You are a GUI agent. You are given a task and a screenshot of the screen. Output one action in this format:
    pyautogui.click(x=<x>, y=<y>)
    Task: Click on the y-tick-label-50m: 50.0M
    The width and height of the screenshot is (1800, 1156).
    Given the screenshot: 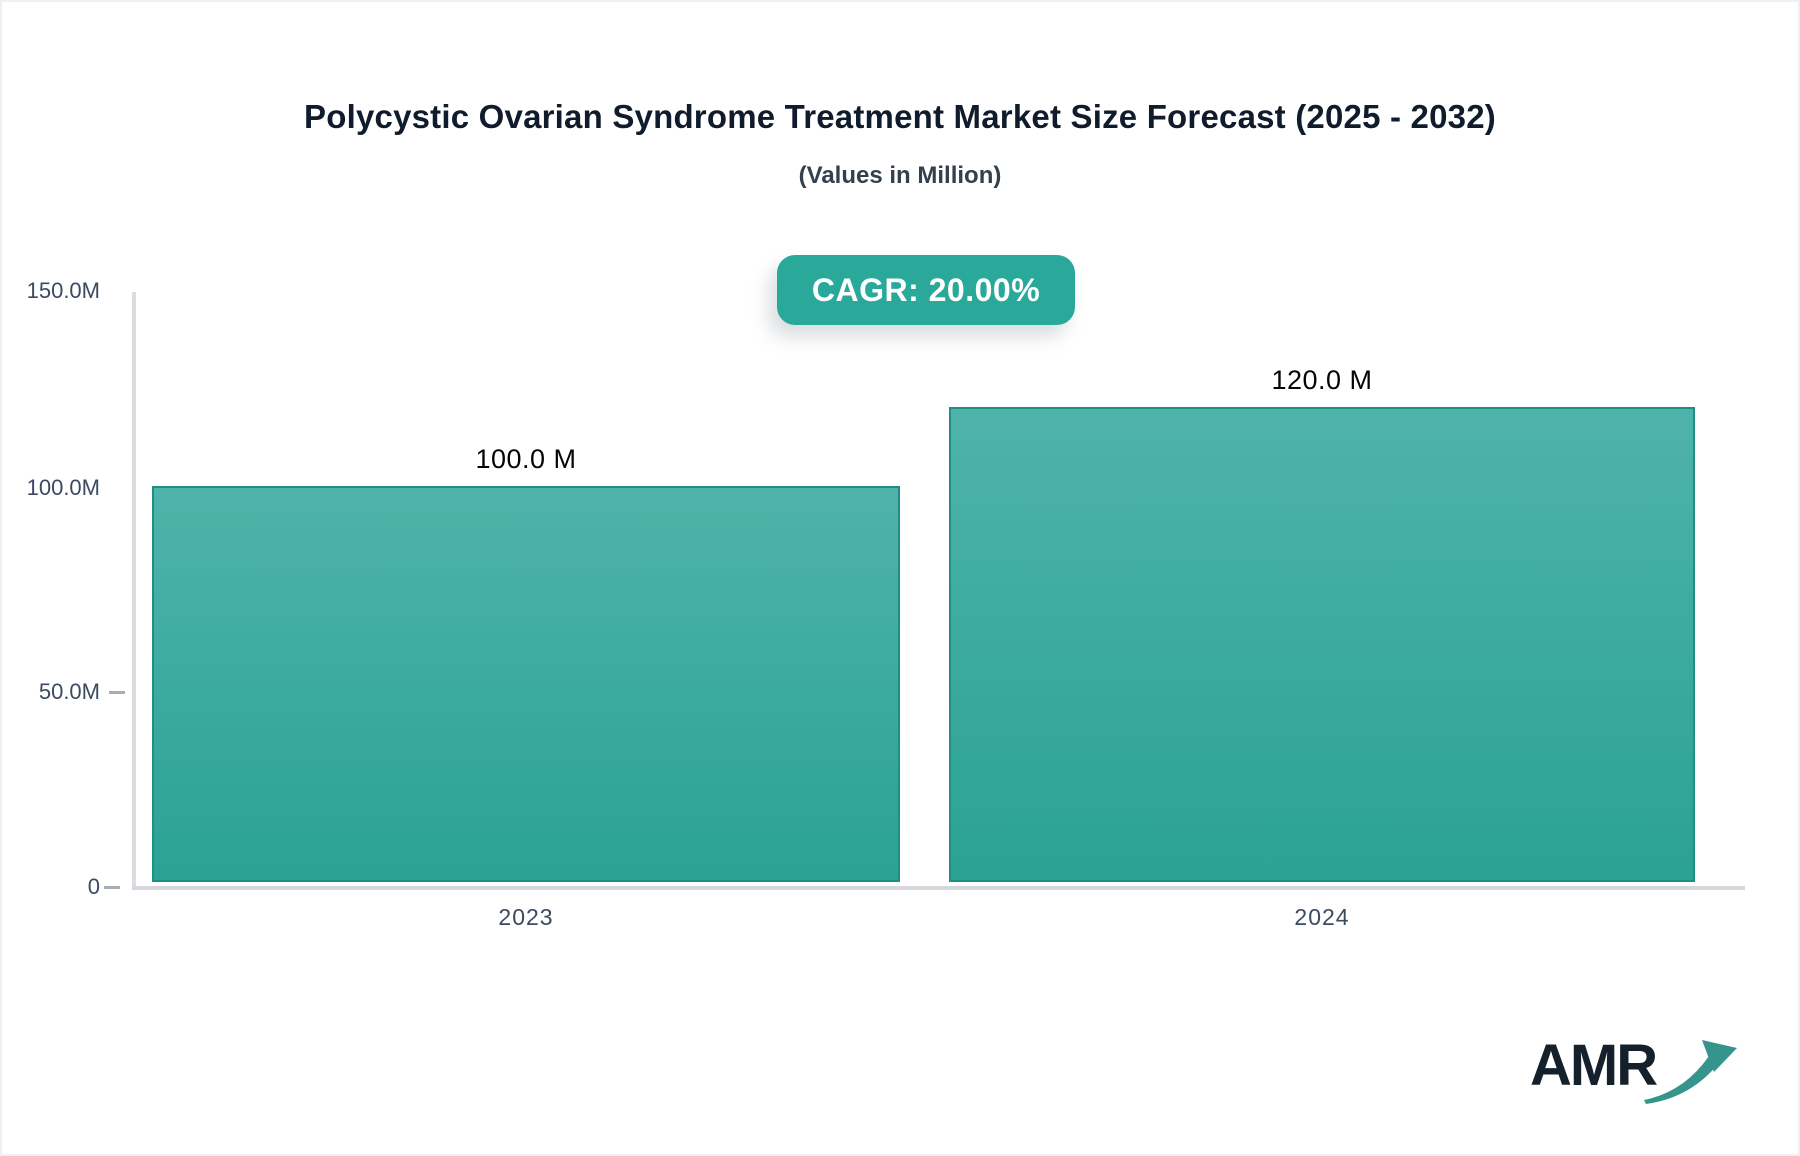 What is the action you would take?
    pyautogui.click(x=69, y=691)
    